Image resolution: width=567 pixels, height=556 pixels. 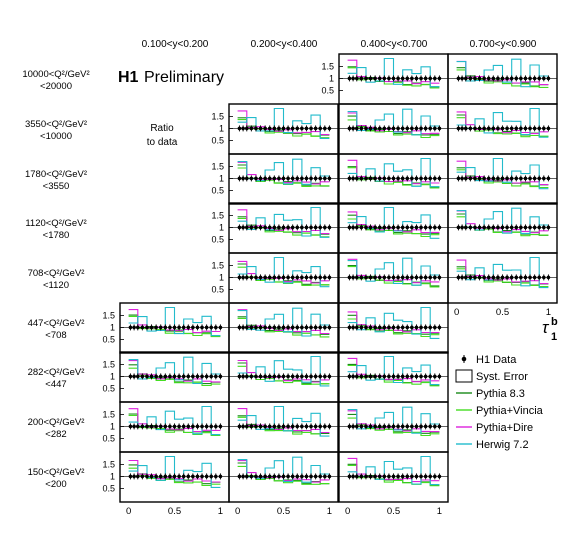 I want to click on y-tick-label: 0.5, so click(x=108, y=488).